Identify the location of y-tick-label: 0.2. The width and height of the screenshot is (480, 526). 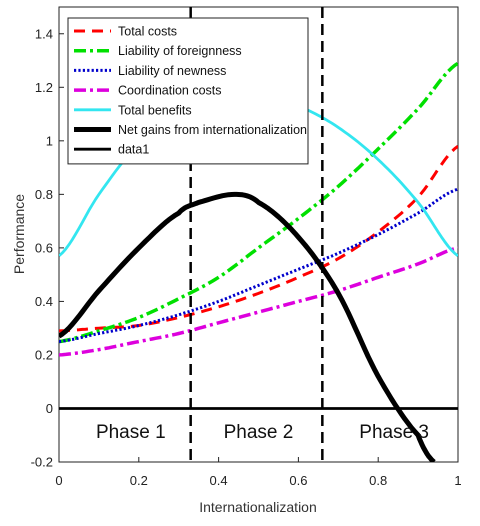
(44, 354).